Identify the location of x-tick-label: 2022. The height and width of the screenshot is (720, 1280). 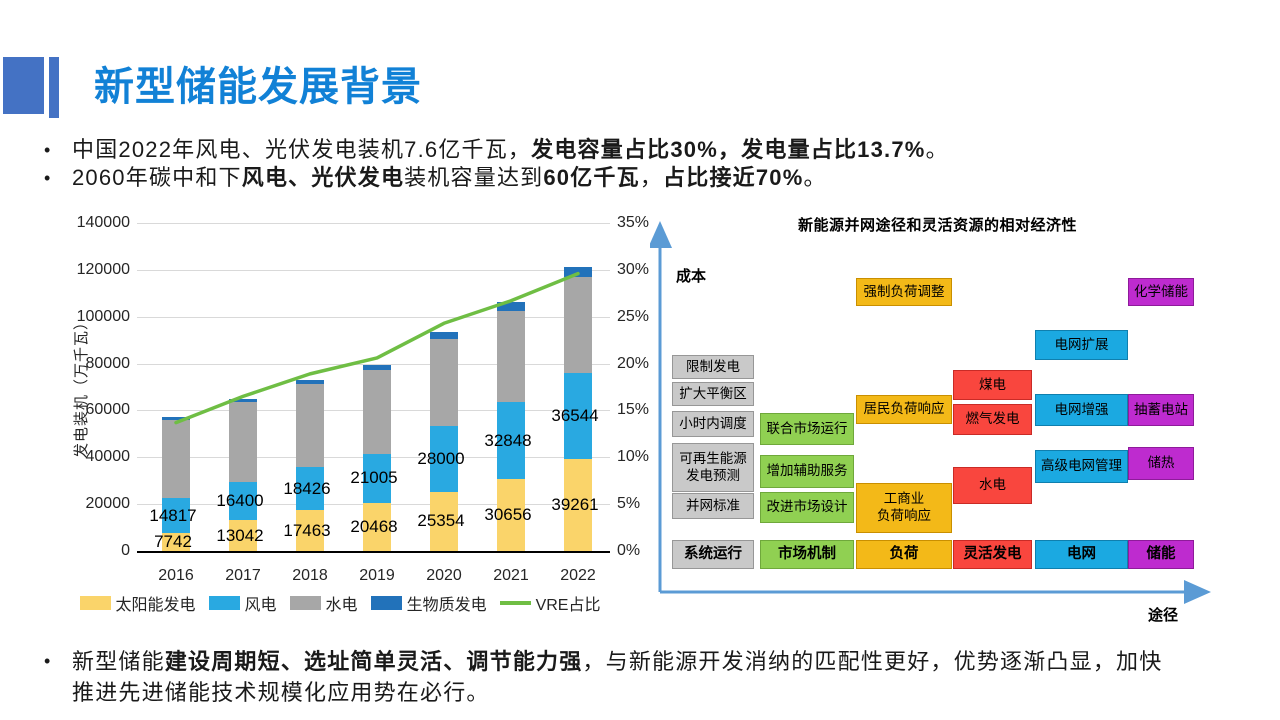
(578, 575).